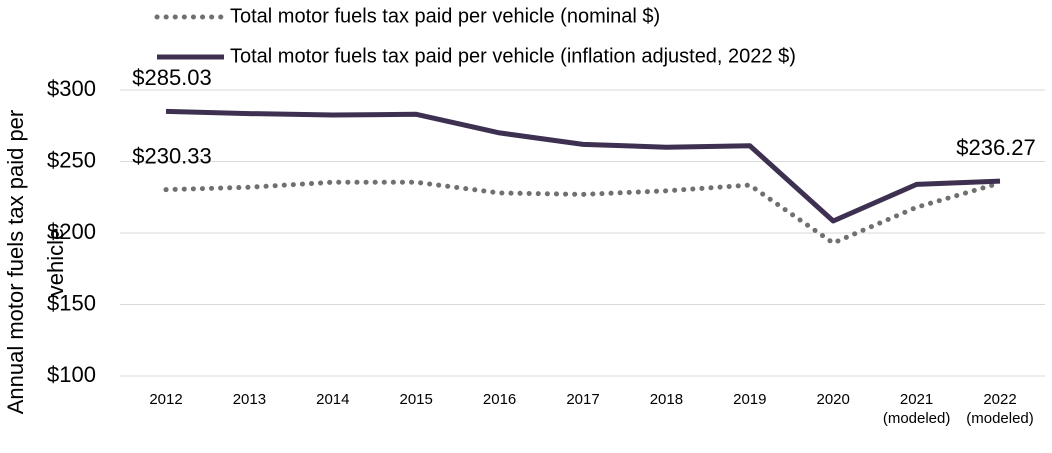 The height and width of the screenshot is (453, 1052). Describe the element at coordinates (416, 399) in the screenshot. I see `x-tick-label: 2015` at that location.